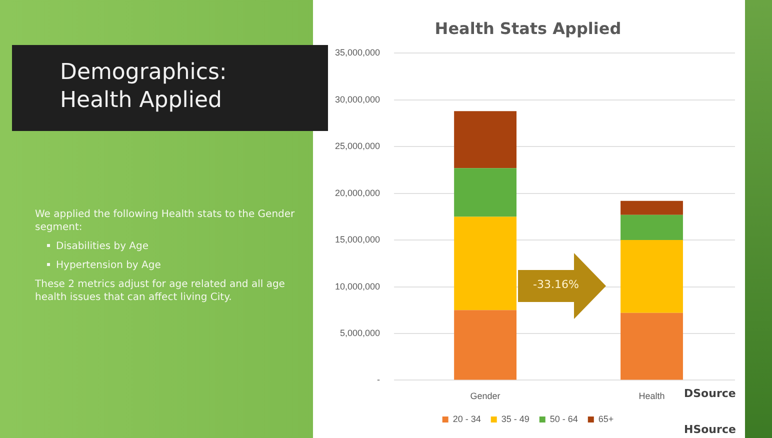  What do you see at coordinates (357, 53) in the screenshot?
I see `y-tick-label: 35,000,000` at bounding box center [357, 53].